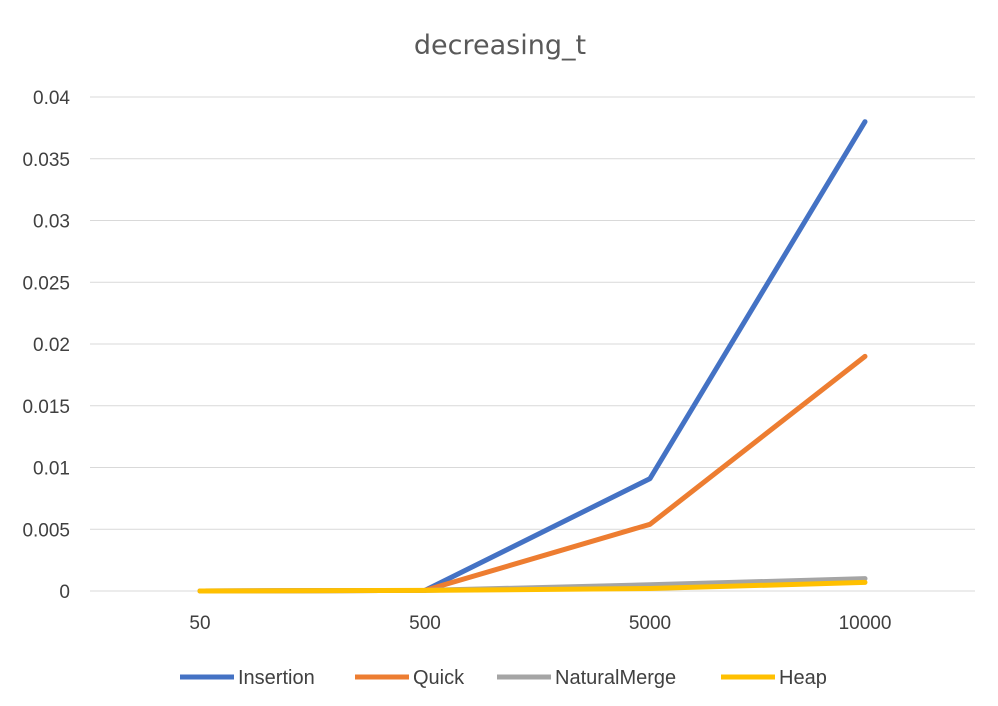 The height and width of the screenshot is (706, 998). What do you see at coordinates (532, 586) in the screenshot?
I see `series-line-heap` at bounding box center [532, 586].